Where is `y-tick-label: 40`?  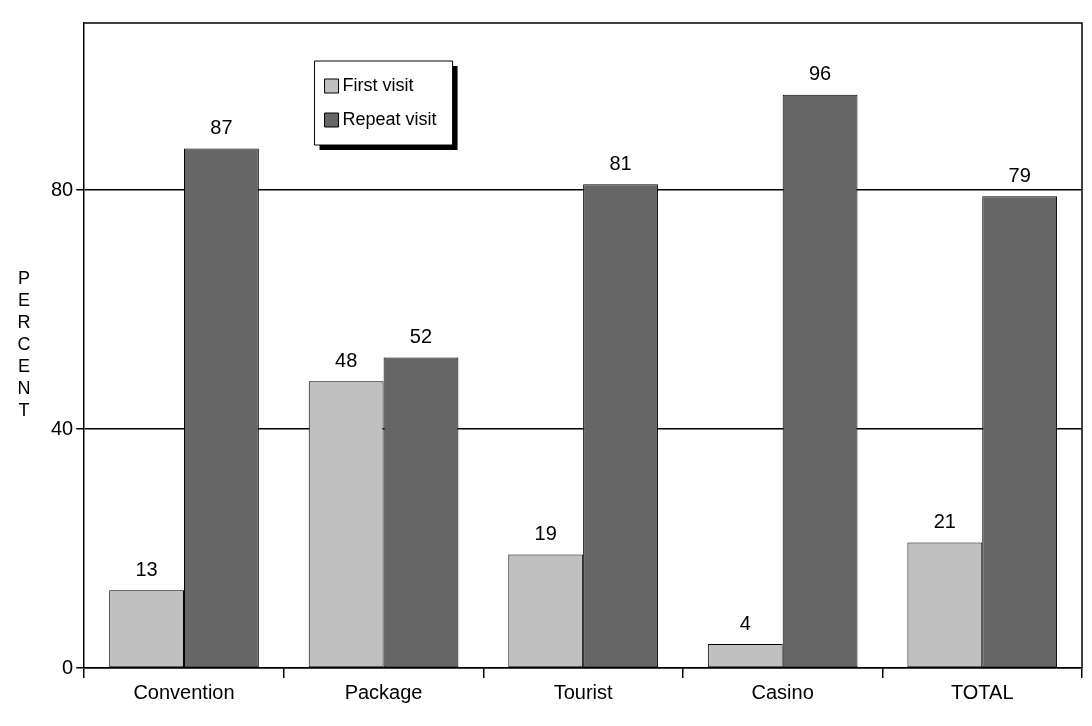
y-tick-label: 40 is located at coordinates (62, 427).